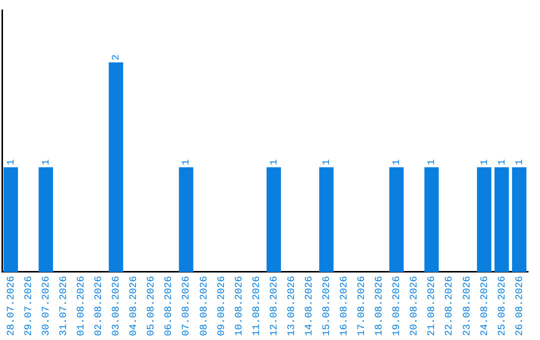  What do you see at coordinates (187, 306) in the screenshot?
I see `x-tick-label: 07.08.2026` at bounding box center [187, 306].